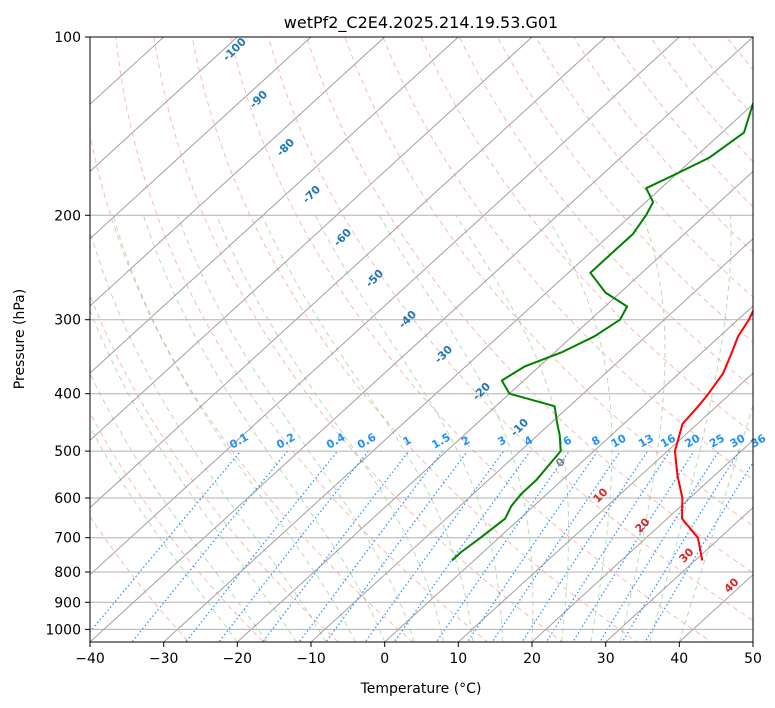  Describe the element at coordinates (421, 689) in the screenshot. I see `x-axis-title: Temperature (°C)` at that location.